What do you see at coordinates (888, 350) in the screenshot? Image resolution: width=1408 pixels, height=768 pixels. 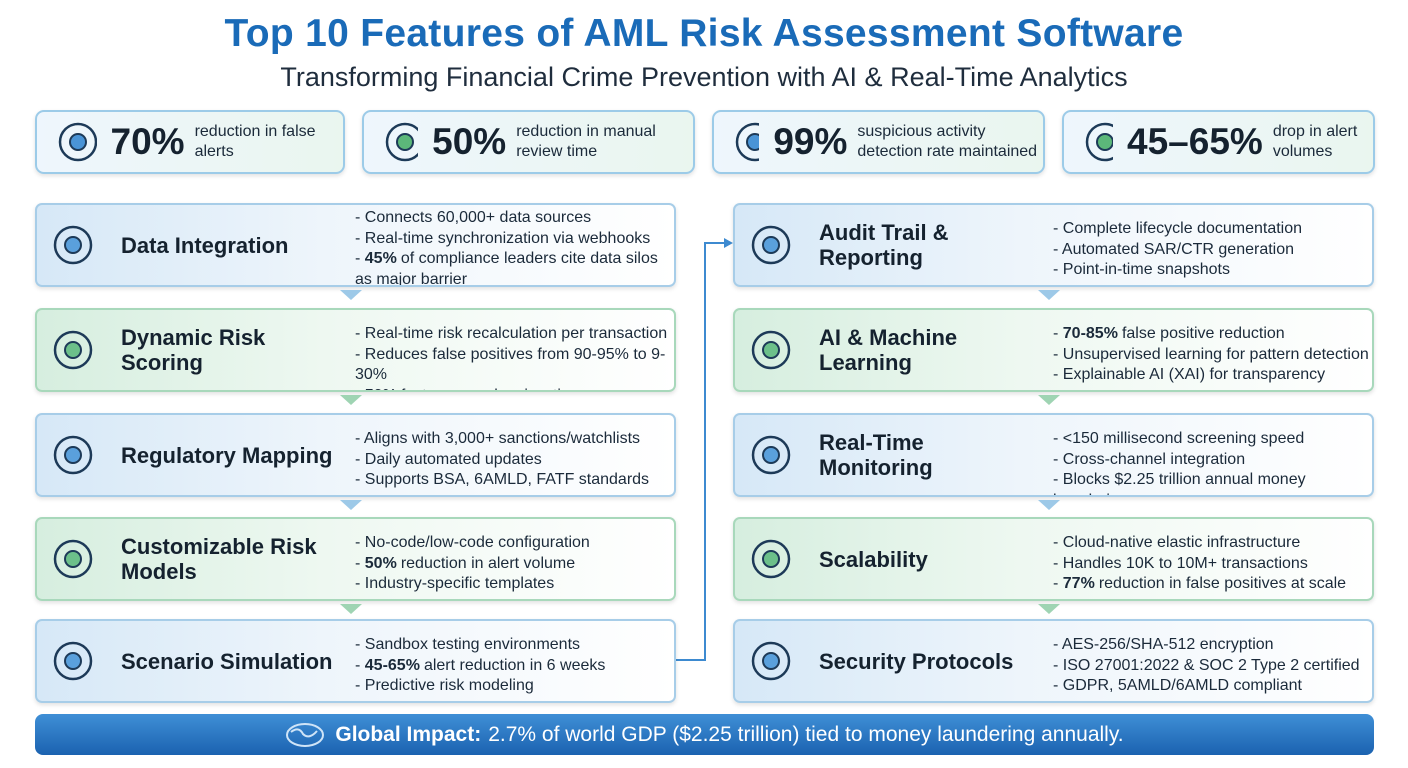 I see `feature-title: AI & Machine Learning` at bounding box center [888, 350].